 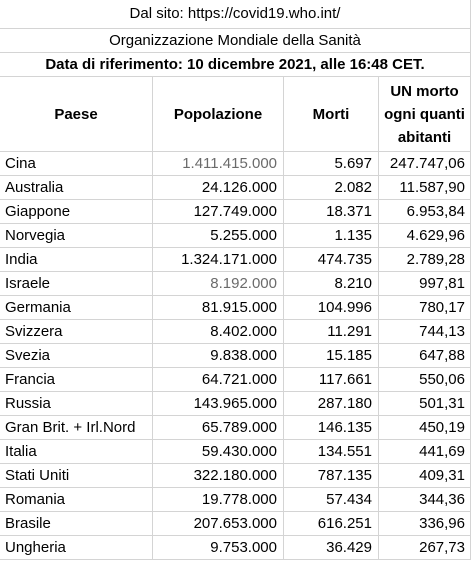 What do you see at coordinates (425, 260) in the screenshot?
I see `ratio-cell: 2.789,28` at bounding box center [425, 260].